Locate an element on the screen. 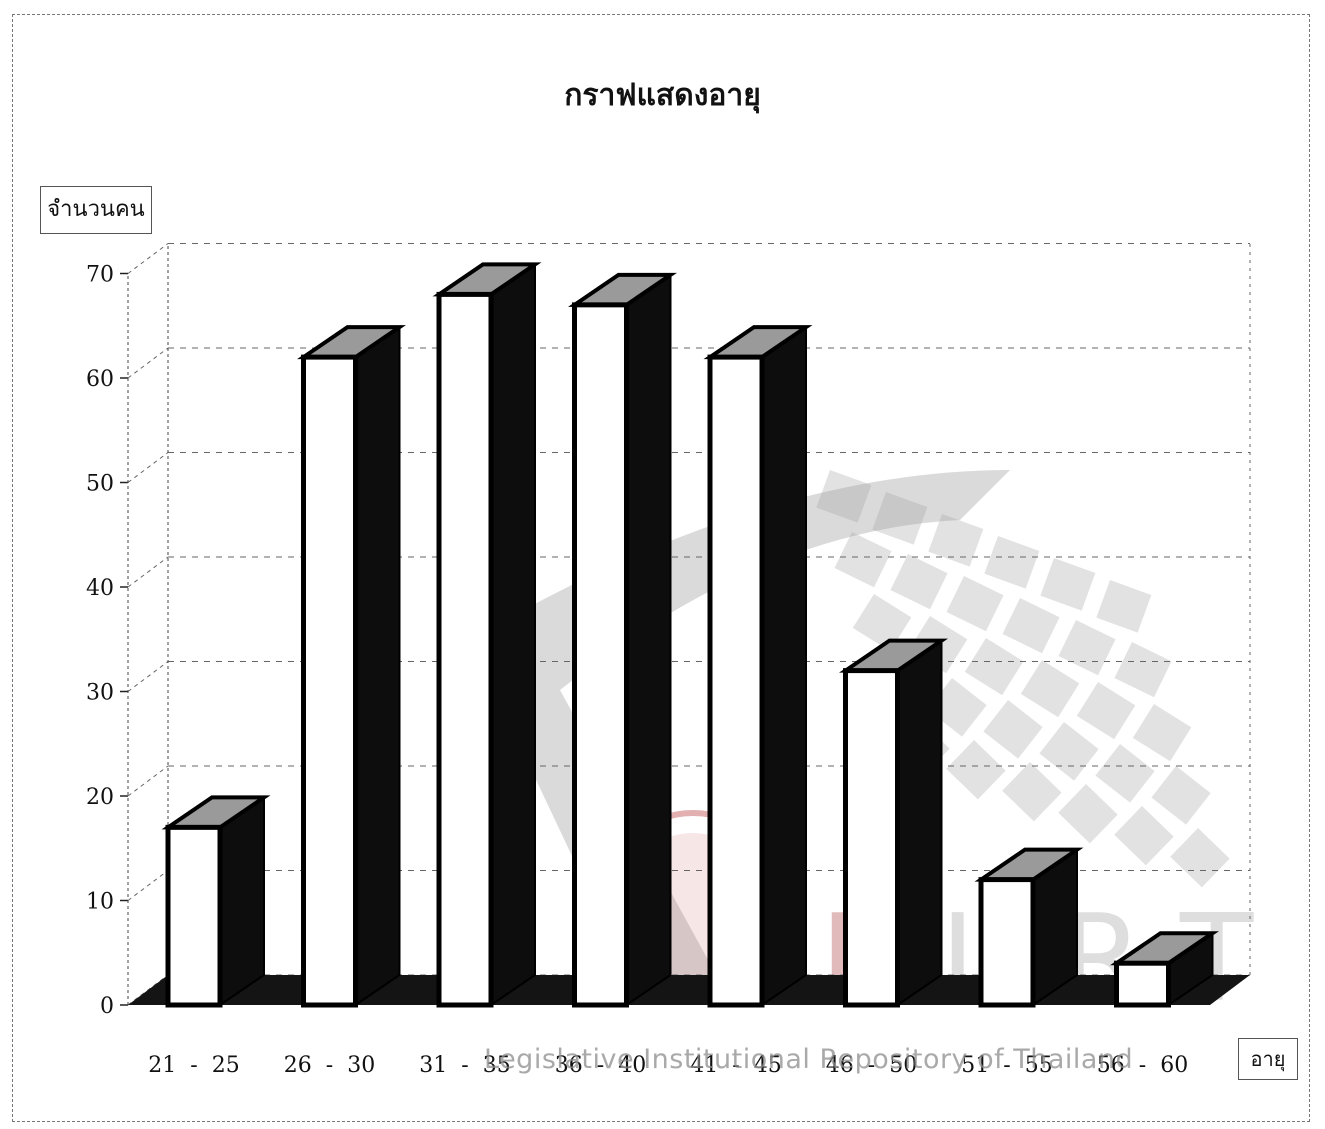  y-tick-label: 10 is located at coordinates (100, 902).